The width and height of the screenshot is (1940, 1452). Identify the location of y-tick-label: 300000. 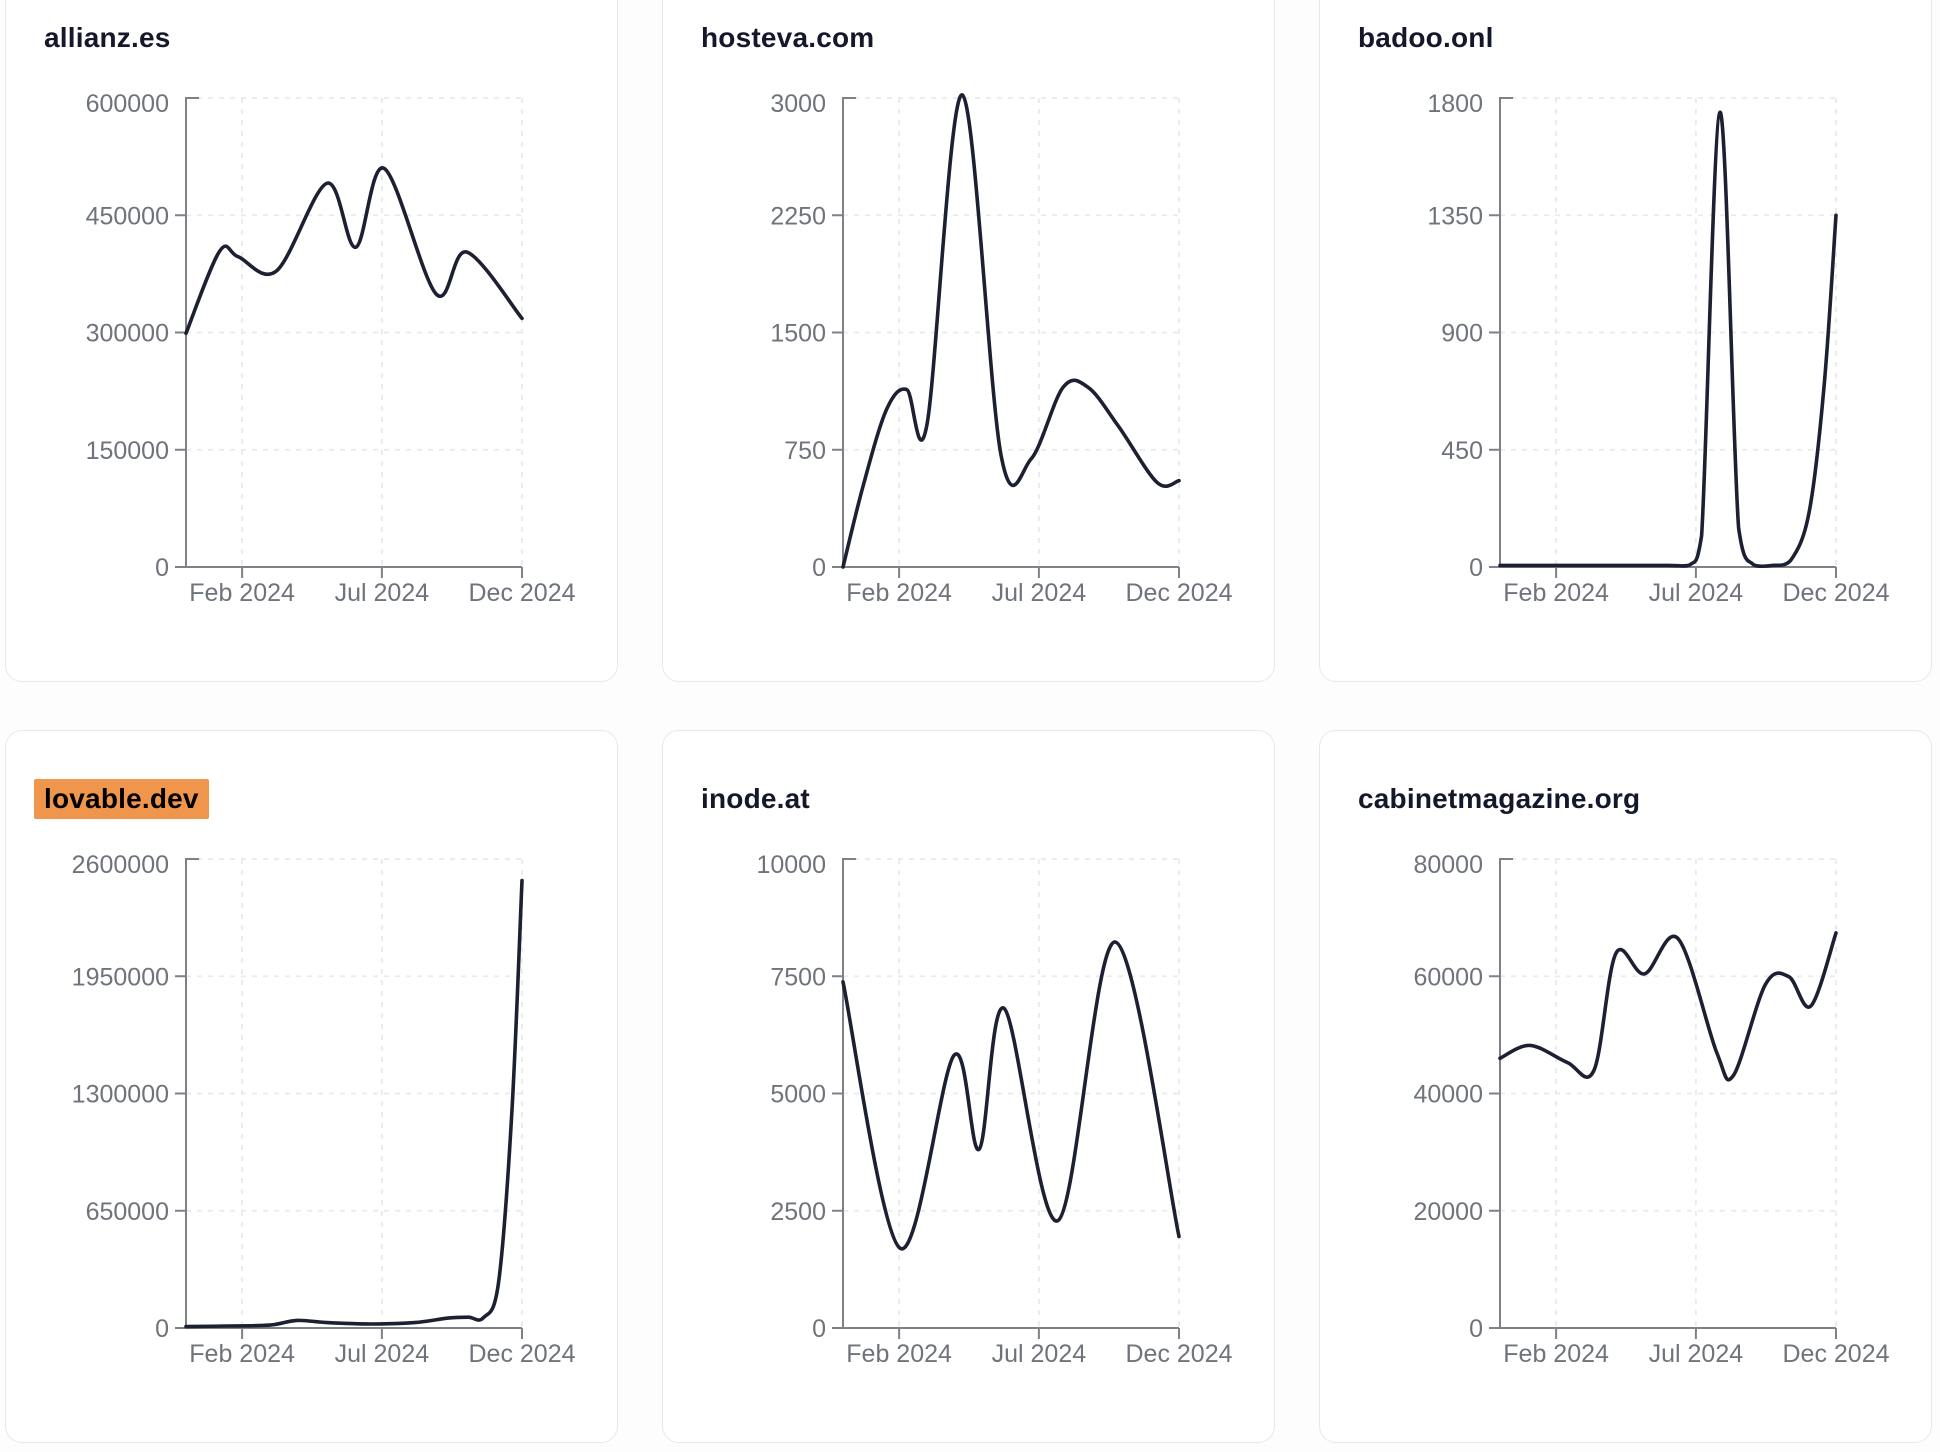
(127, 334).